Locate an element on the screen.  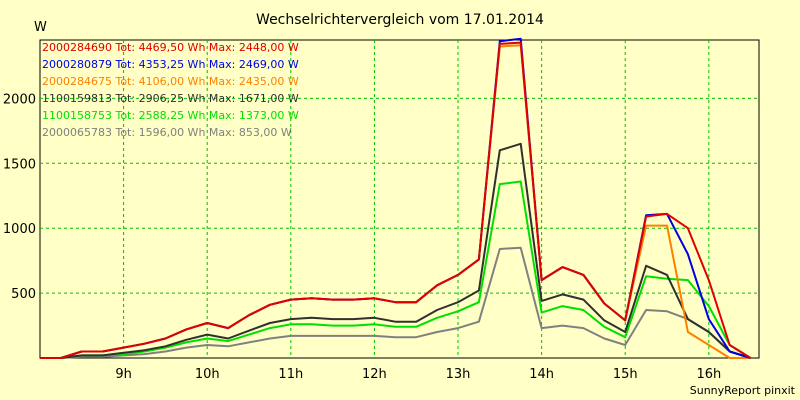
x-tick-label: 16h is located at coordinates (708, 374).